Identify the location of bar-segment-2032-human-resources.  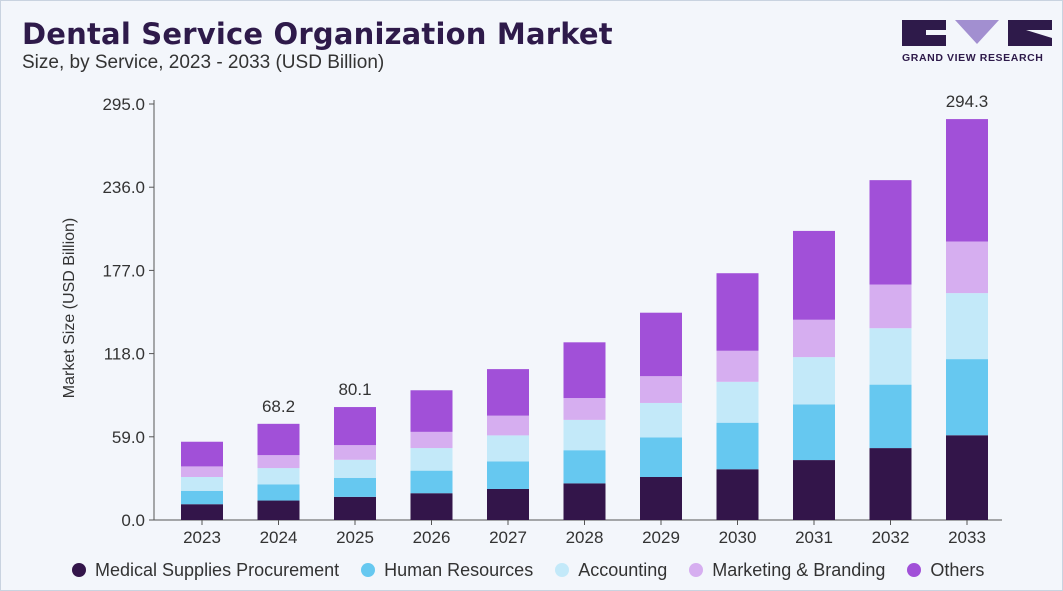
(890, 416).